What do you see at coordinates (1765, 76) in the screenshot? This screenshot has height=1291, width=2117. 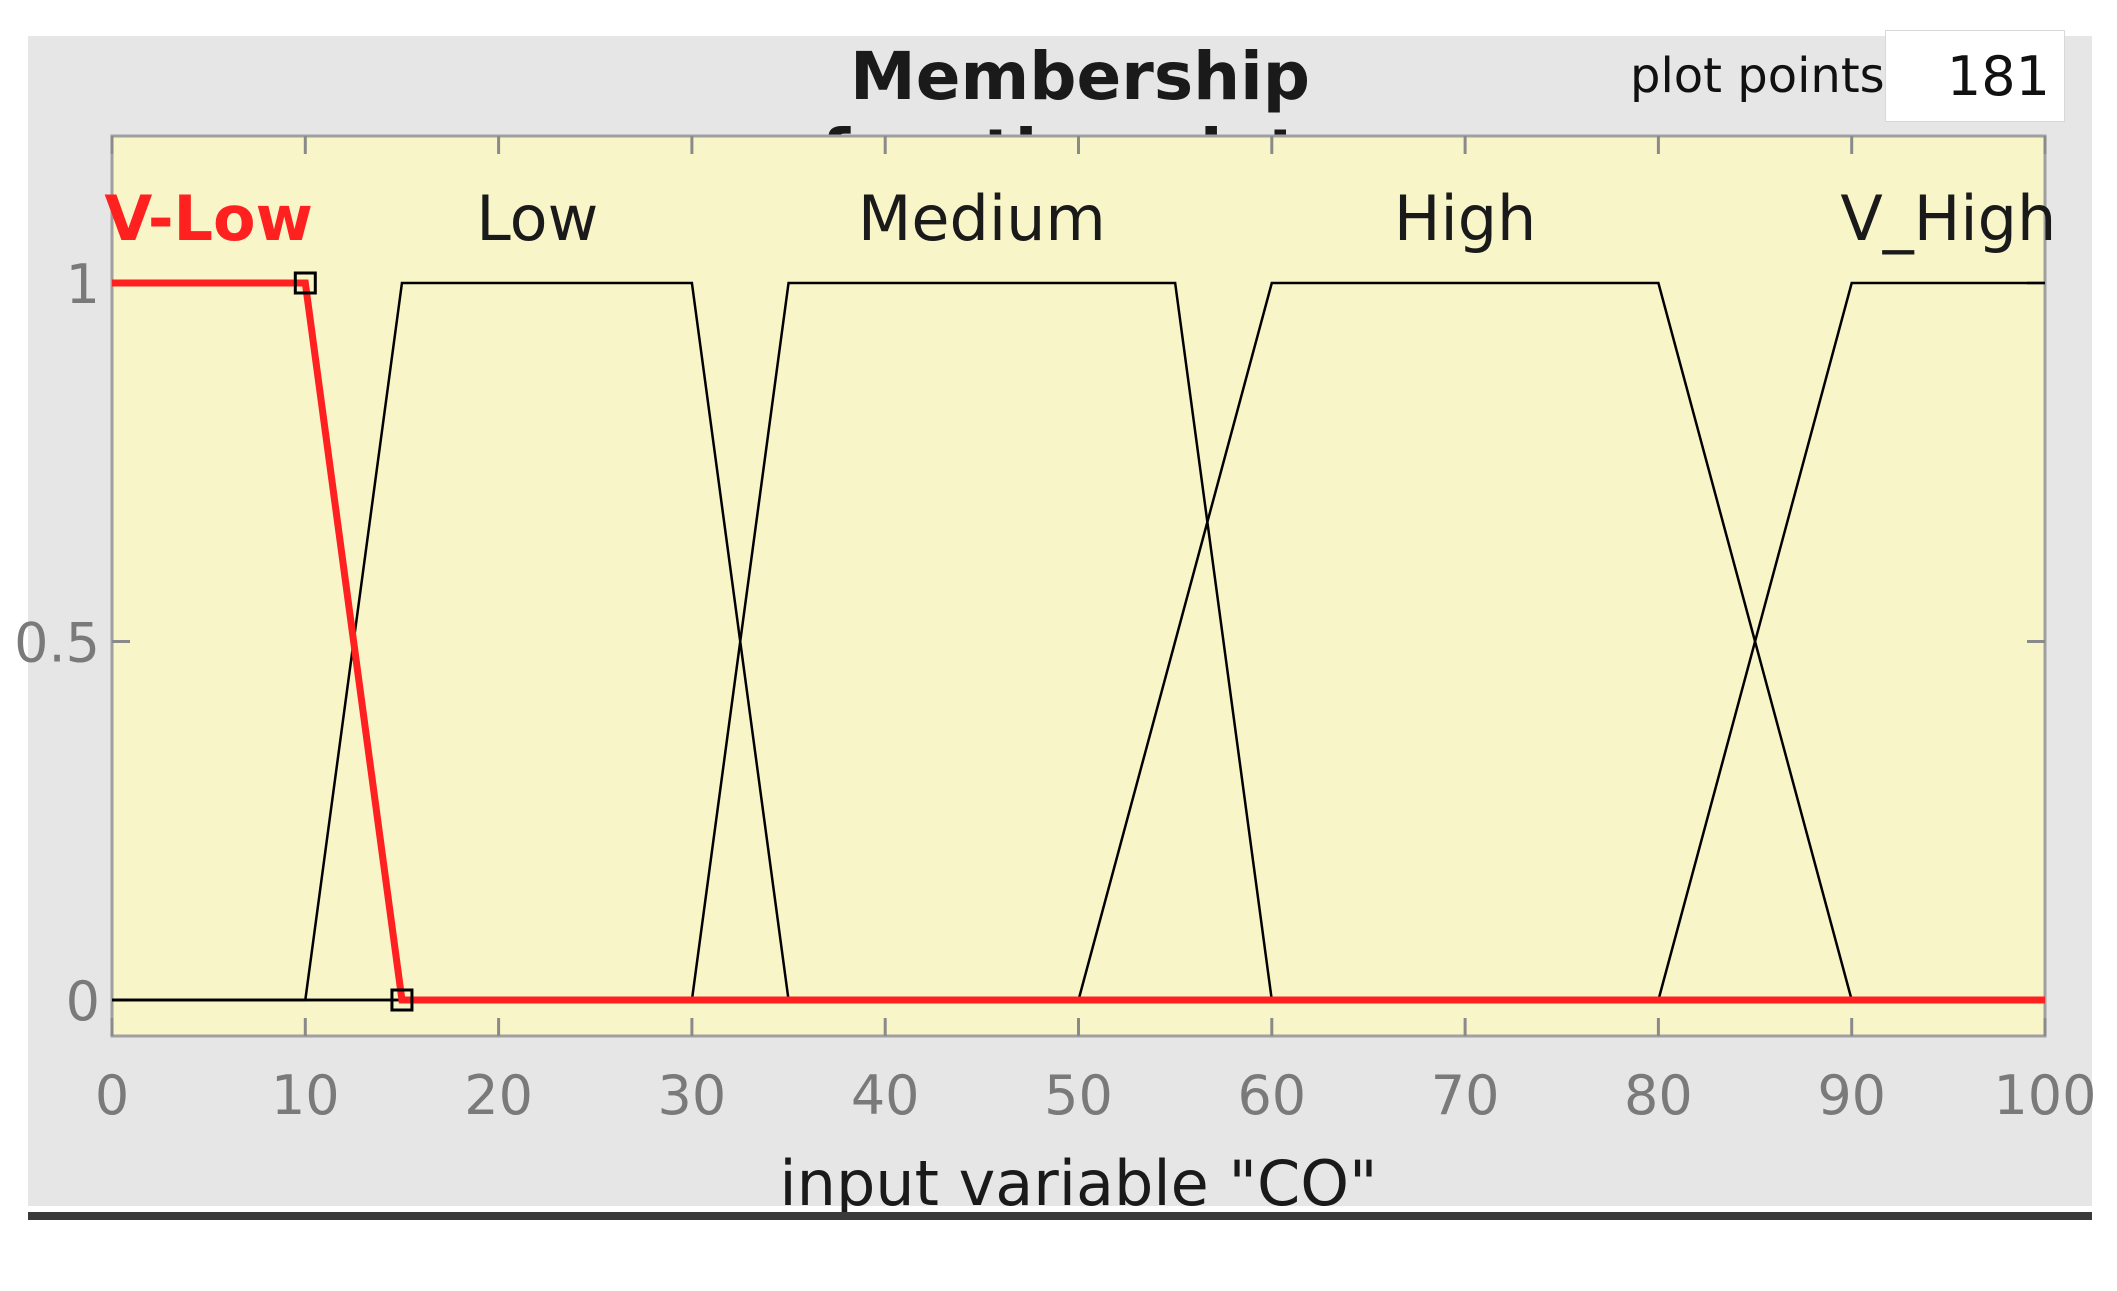 I see `plot-points-label: plot points:` at bounding box center [1765, 76].